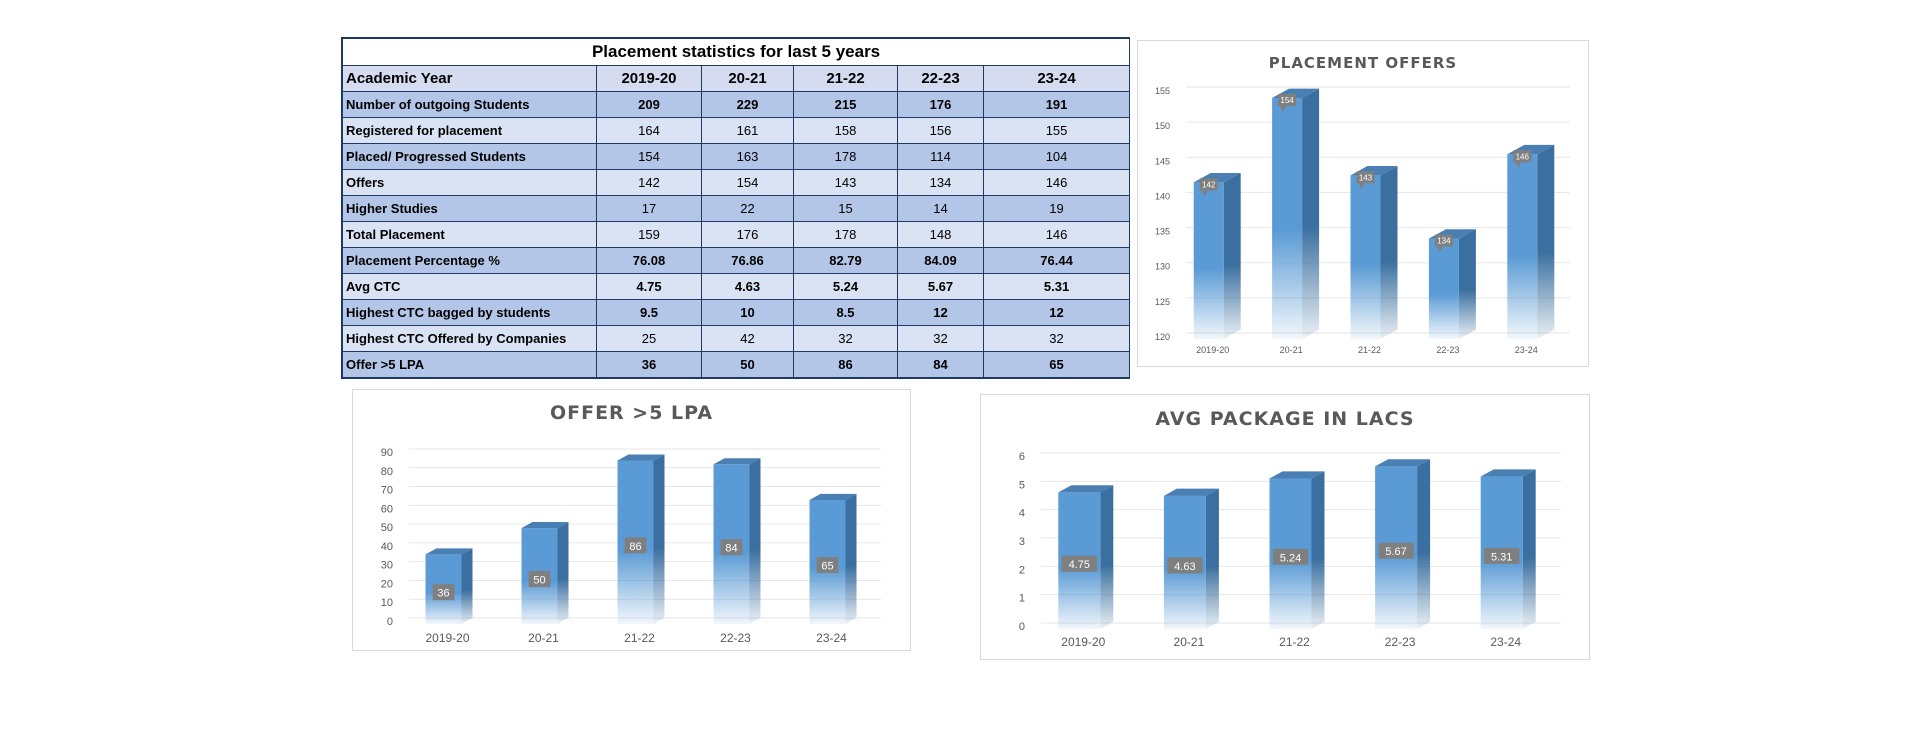  Describe the element at coordinates (1363, 63) in the screenshot. I see `chart-title: PLACEMENT OFFERS` at that location.